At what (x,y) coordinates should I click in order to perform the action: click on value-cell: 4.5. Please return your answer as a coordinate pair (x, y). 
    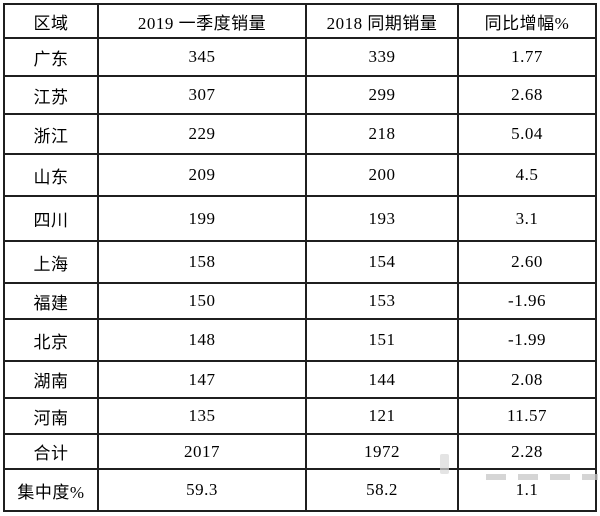
    Looking at the image, I should click on (527, 175).